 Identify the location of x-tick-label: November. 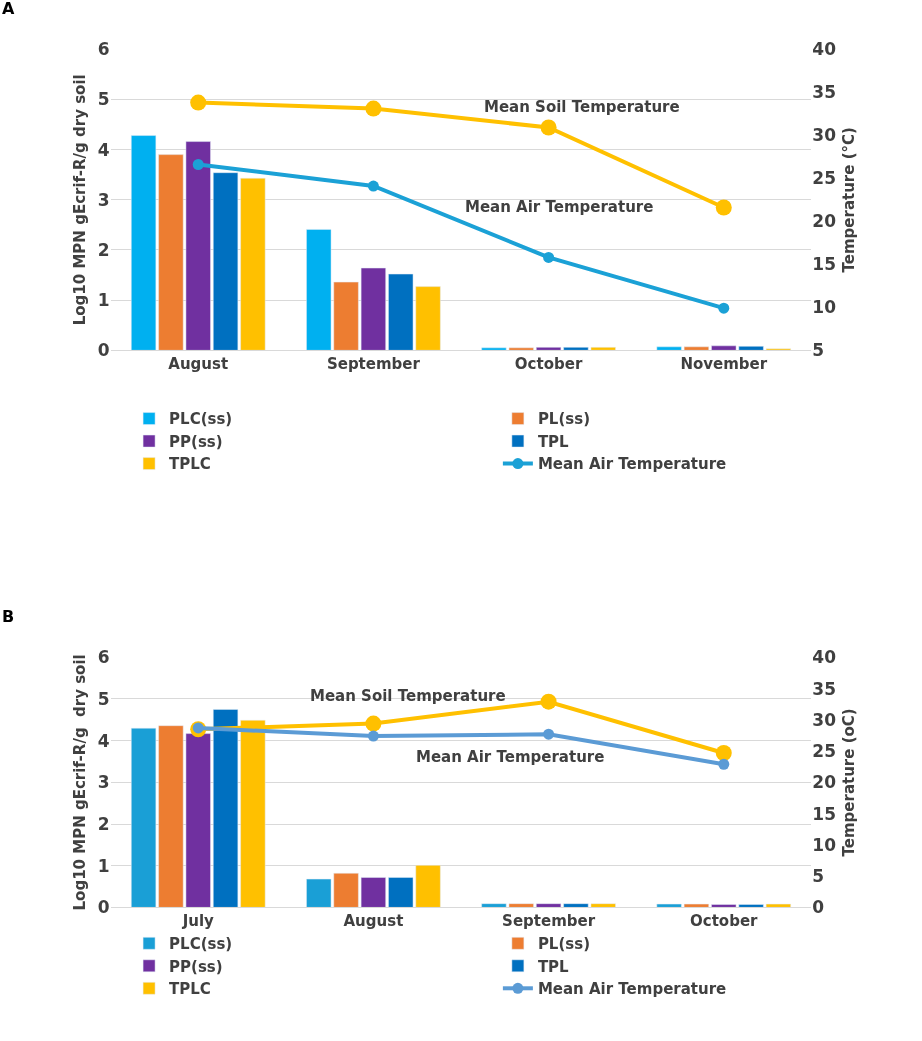
(724, 364).